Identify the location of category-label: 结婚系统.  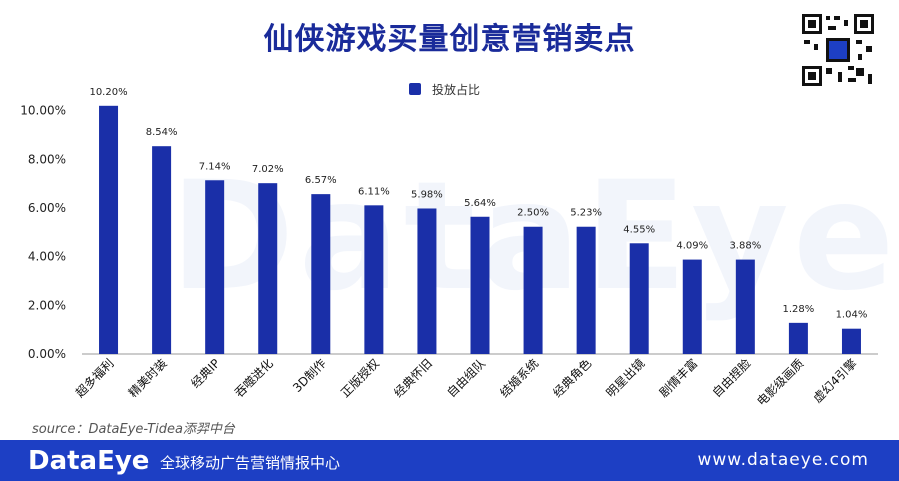
(519, 378).